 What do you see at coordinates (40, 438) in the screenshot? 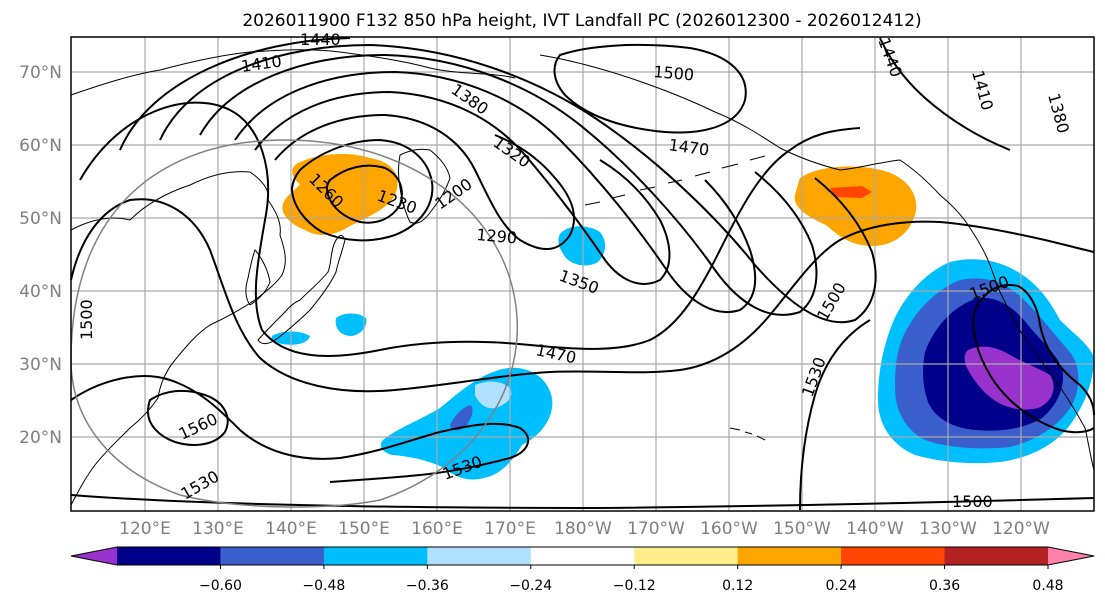
I see `lat-label: 20°N` at bounding box center [40, 438].